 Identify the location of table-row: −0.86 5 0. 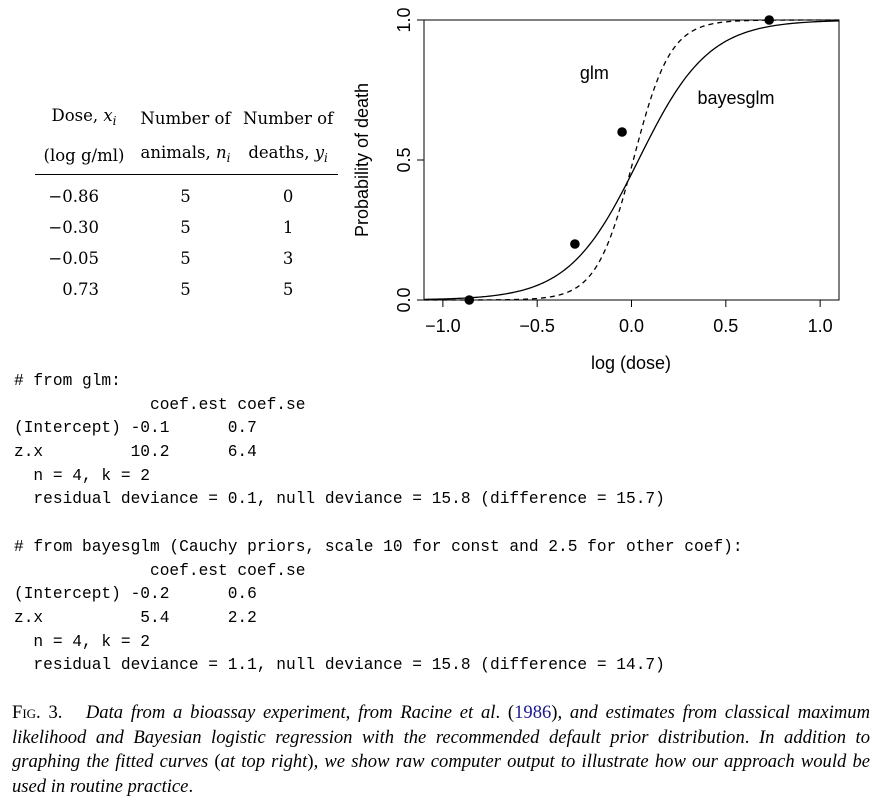
(186, 194).